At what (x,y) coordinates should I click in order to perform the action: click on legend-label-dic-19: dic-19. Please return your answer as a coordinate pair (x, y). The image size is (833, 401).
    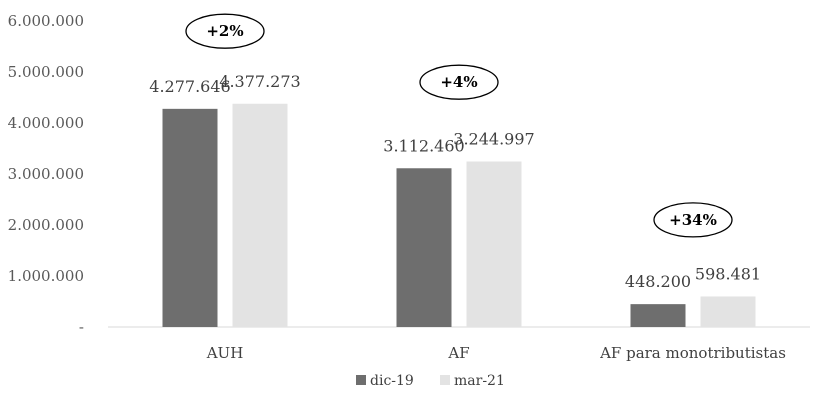
    Looking at the image, I should click on (392, 381).